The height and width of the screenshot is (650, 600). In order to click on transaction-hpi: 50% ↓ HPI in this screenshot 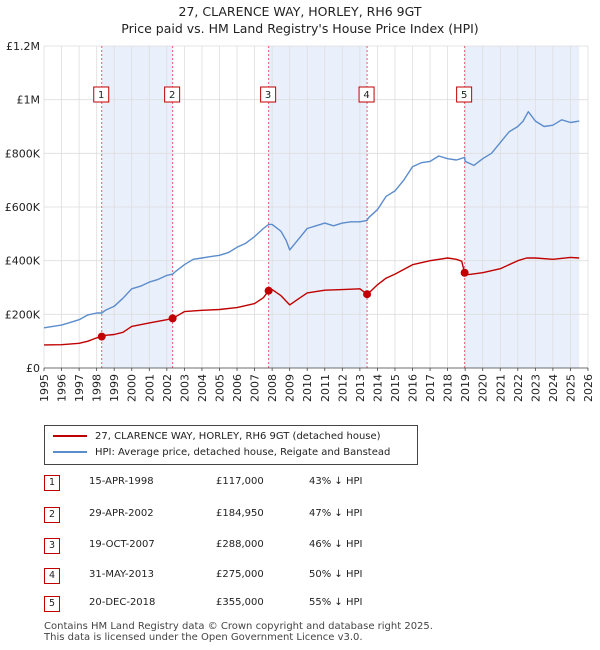, I will do `click(336, 574)`.